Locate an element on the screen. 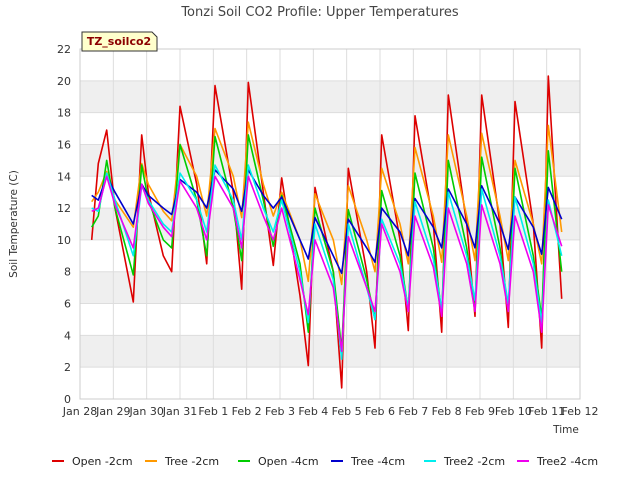 The height and width of the screenshot is (480, 640). y-tick-label: 22 is located at coordinates (64, 49).